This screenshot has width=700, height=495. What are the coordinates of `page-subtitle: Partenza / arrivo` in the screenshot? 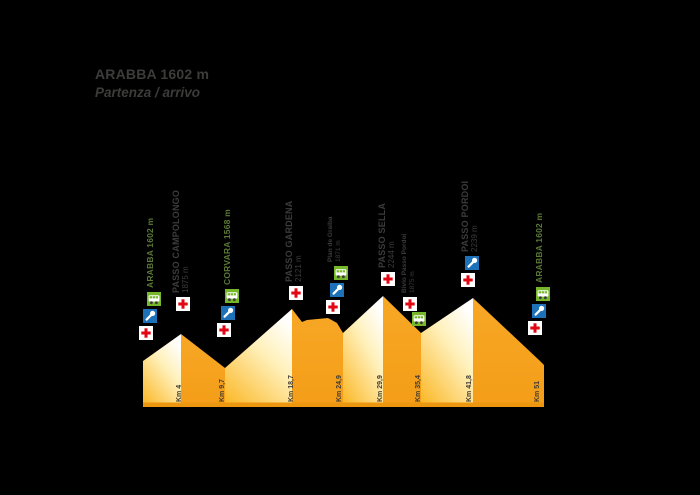 It's located at (148, 92).